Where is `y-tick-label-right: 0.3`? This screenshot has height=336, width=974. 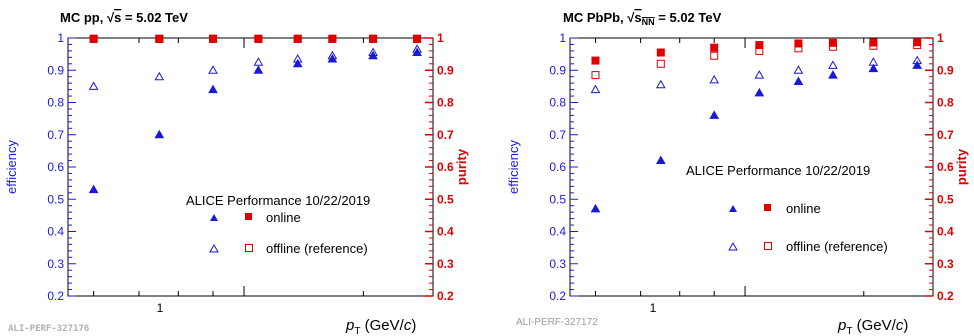 y-tick-label-right: 0.3 is located at coordinates (945, 264).